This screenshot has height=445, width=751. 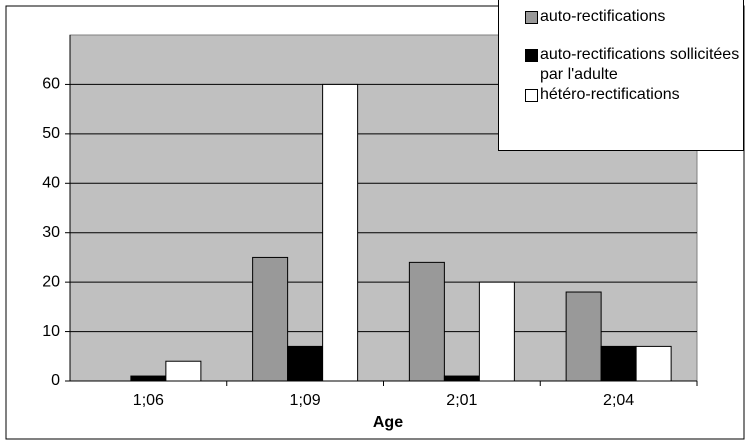 What do you see at coordinates (51, 133) in the screenshot?
I see `y-tick-label: 50` at bounding box center [51, 133].